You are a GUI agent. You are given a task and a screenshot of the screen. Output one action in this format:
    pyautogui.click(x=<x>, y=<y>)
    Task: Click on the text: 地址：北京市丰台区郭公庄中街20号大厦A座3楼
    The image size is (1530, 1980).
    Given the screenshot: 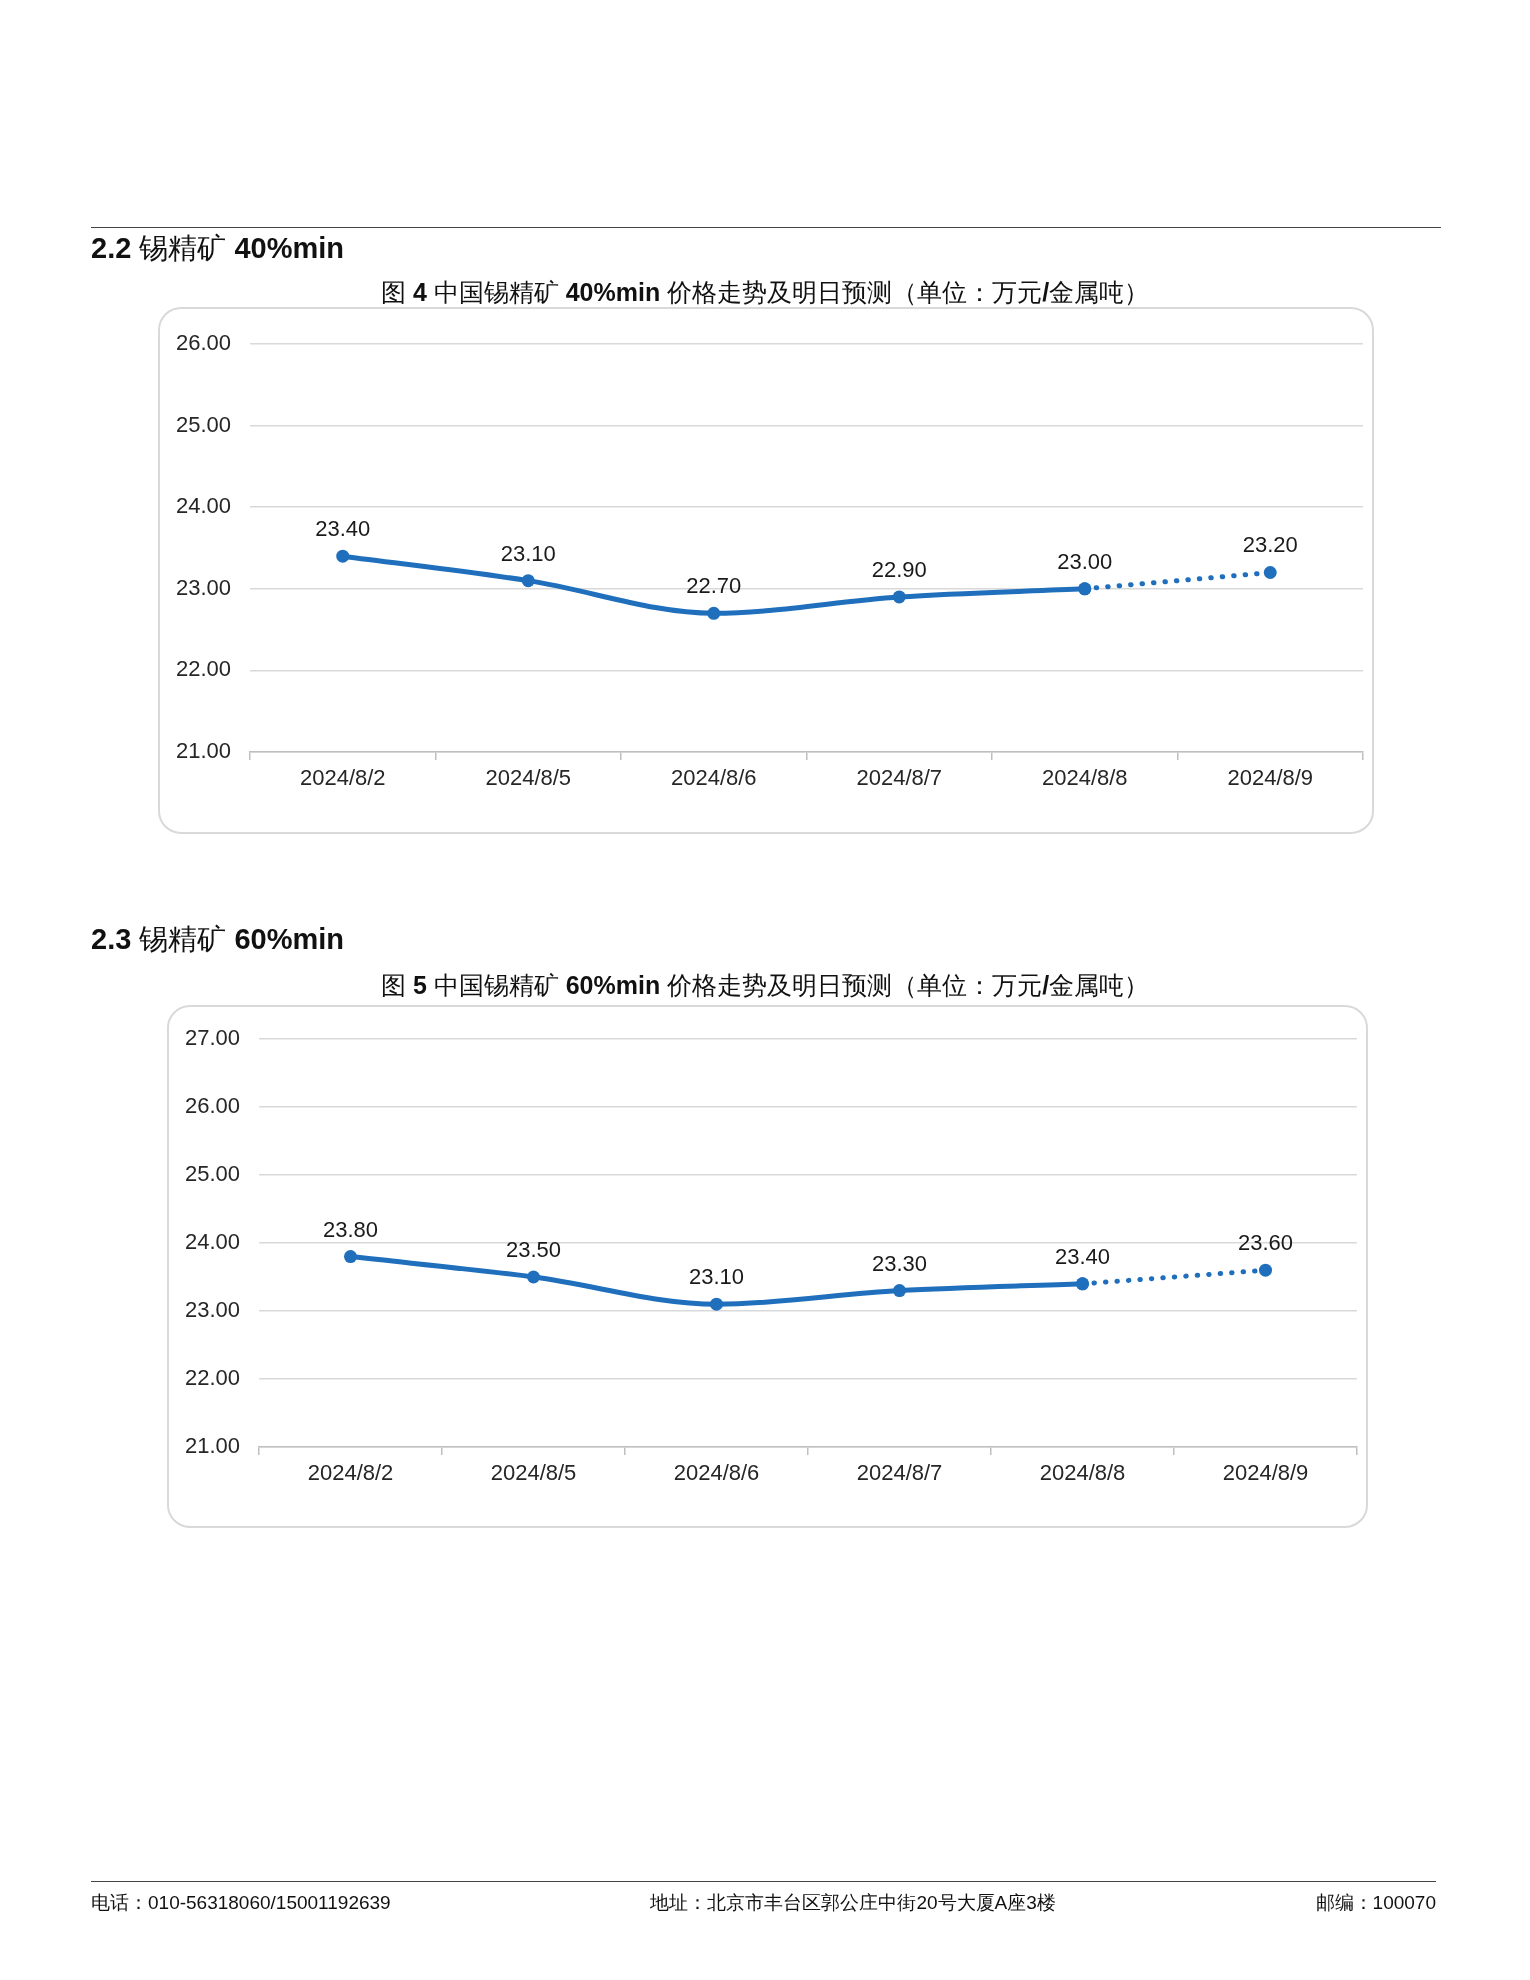 What is the action you would take?
    pyautogui.click(x=853, y=1903)
    